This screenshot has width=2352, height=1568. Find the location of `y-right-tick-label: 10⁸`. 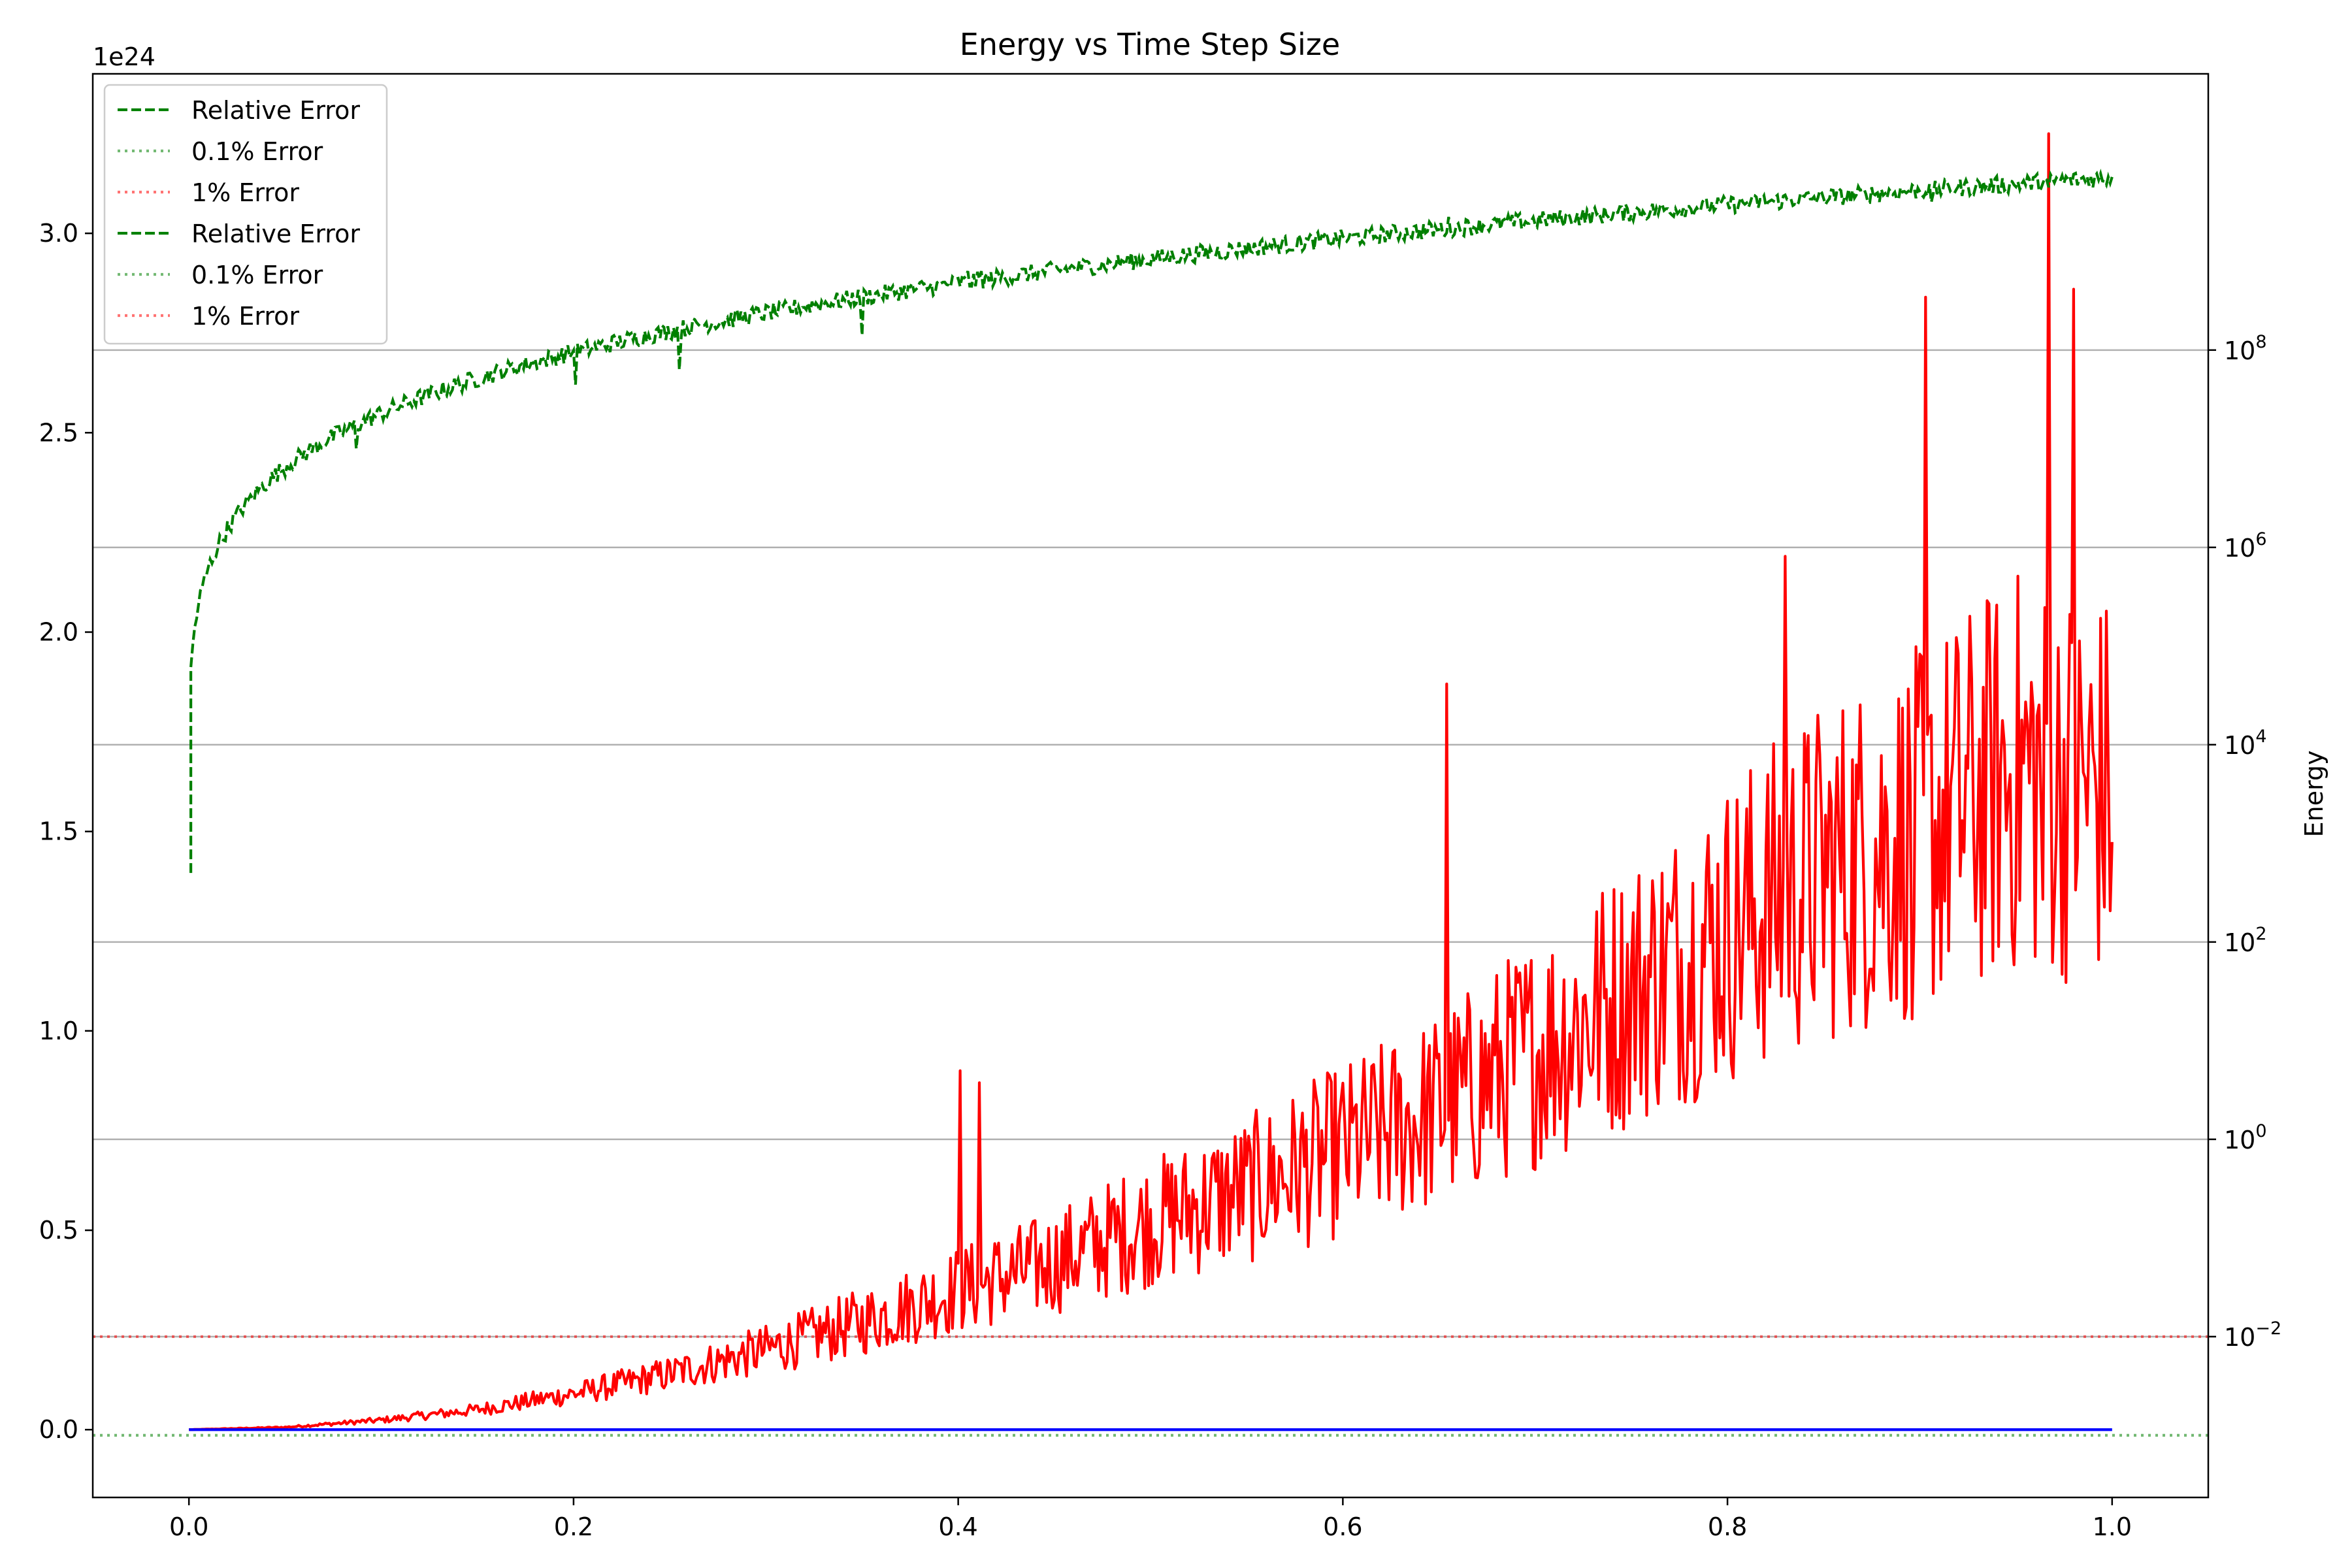

y-right-tick-label: 10⁸ is located at coordinates (2245, 348).